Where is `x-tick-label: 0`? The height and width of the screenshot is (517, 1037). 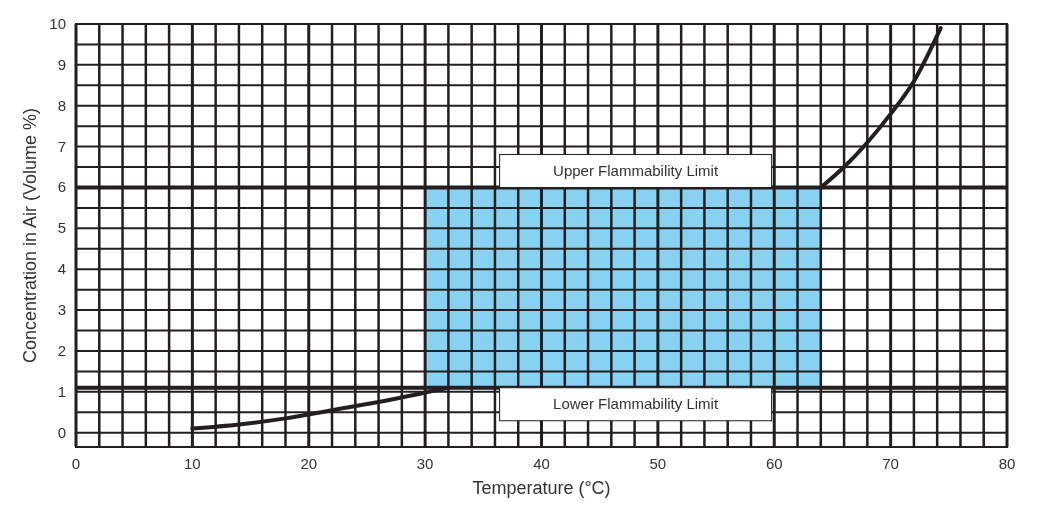
x-tick-label: 0 is located at coordinates (76, 463).